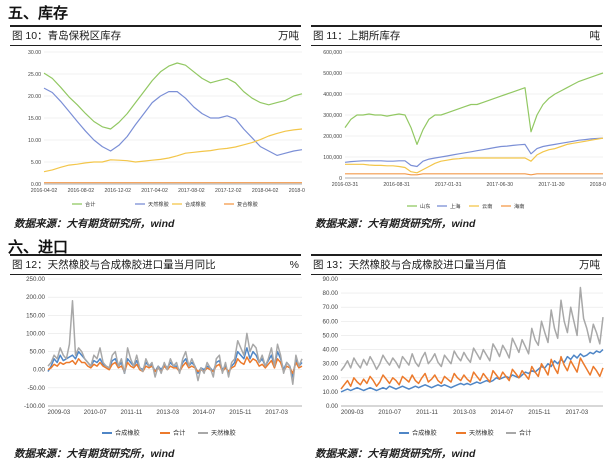  I want to click on y-tick-label: 100.00, so click(35, 333).